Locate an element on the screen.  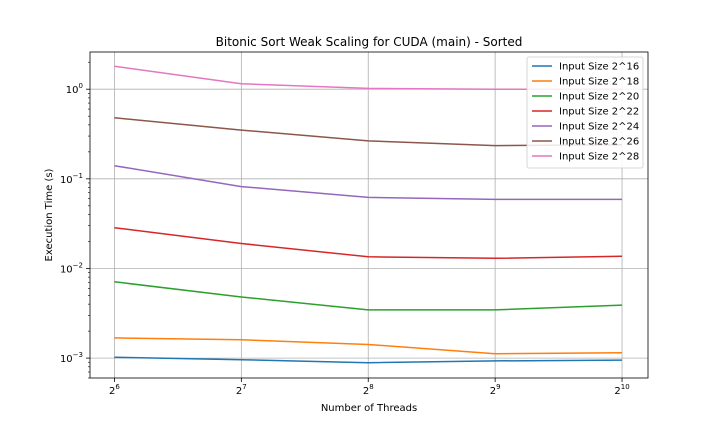
x-tick-label-exponent: 6 is located at coordinates (117, 387).